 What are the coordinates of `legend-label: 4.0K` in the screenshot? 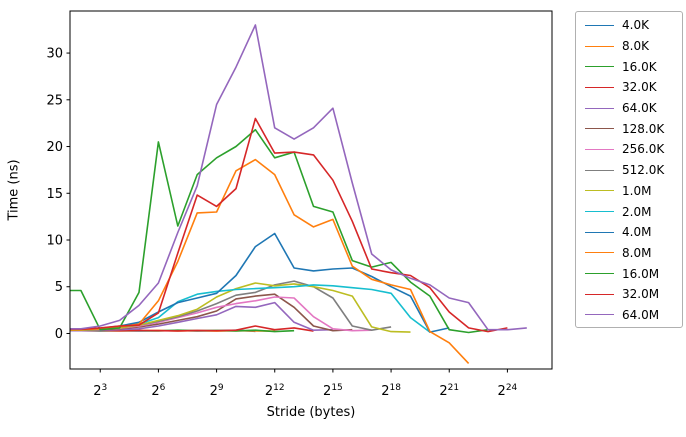 It's located at (635, 25).